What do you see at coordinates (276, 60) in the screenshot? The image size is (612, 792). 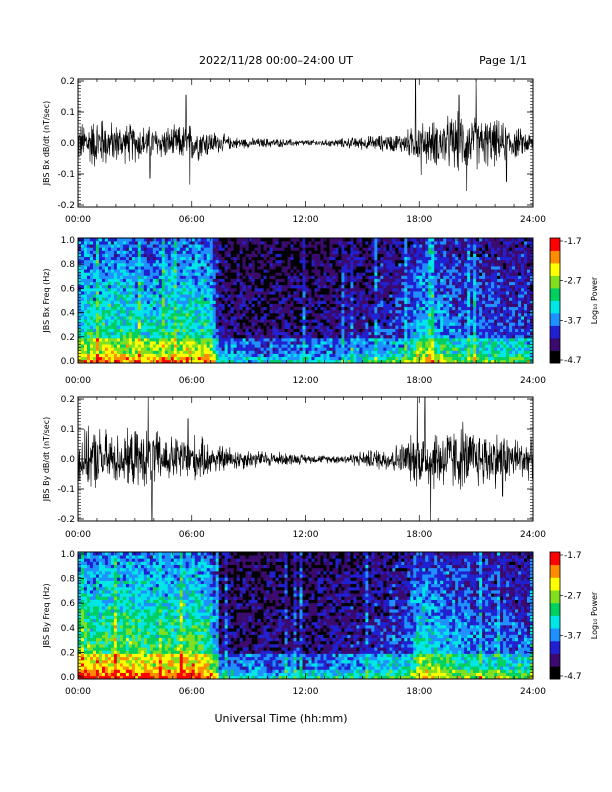 I see `figure-title: 2022/11/28 00:00–24:00 UT` at bounding box center [276, 60].